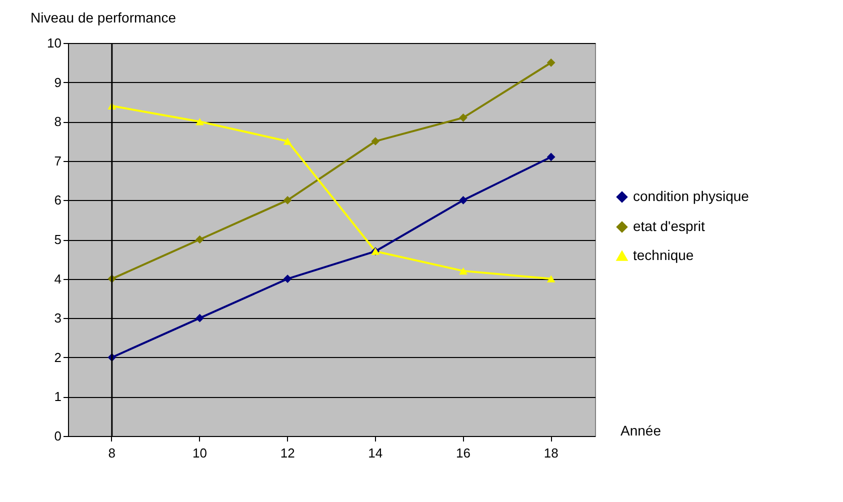 This screenshot has height=502, width=843. Describe the element at coordinates (58, 200) in the screenshot. I see `y-tick-label: 6` at that location.